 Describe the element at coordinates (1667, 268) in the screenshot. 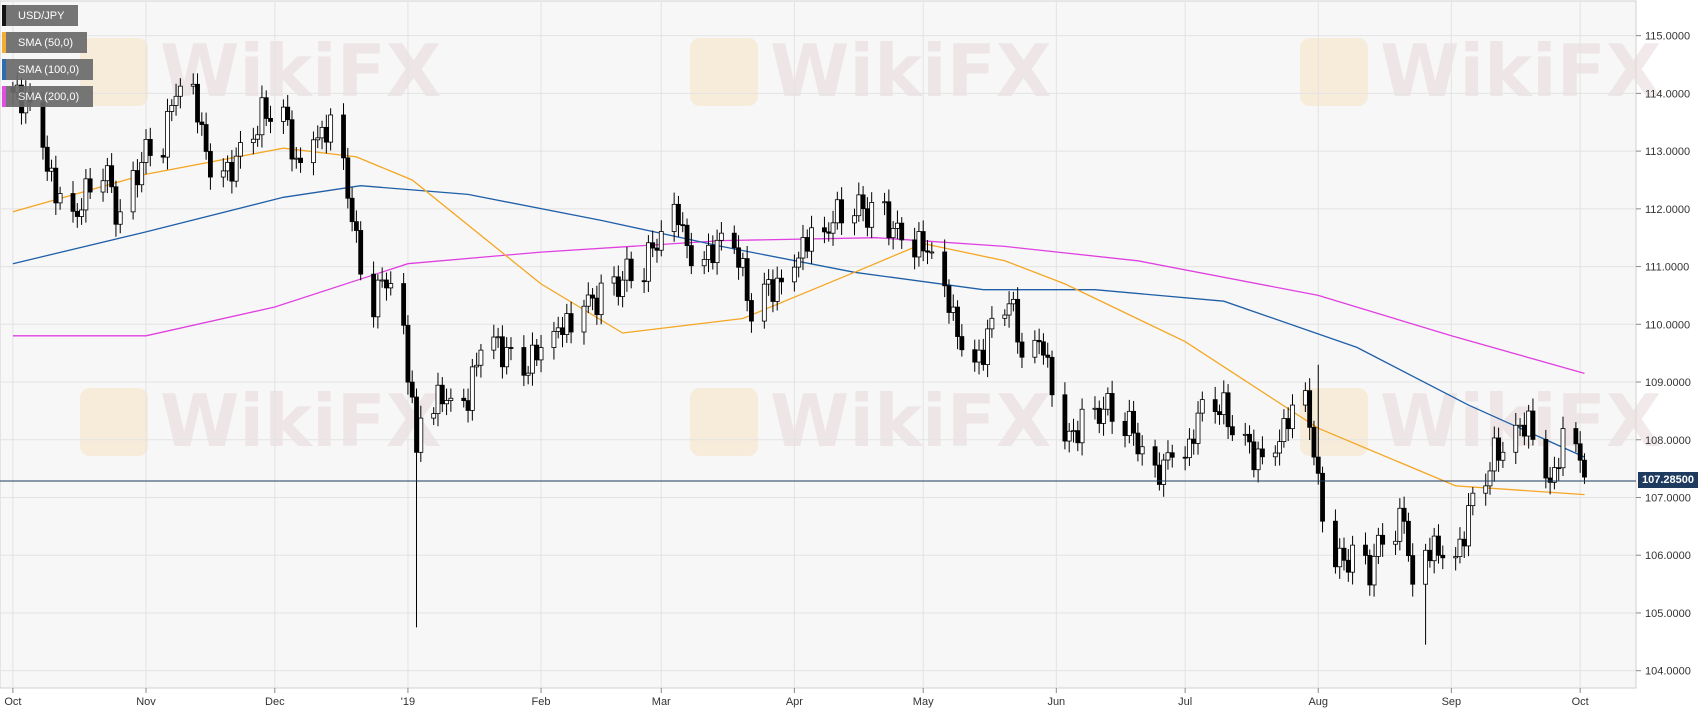

I see `y-tick-label: 111.0000` at that location.